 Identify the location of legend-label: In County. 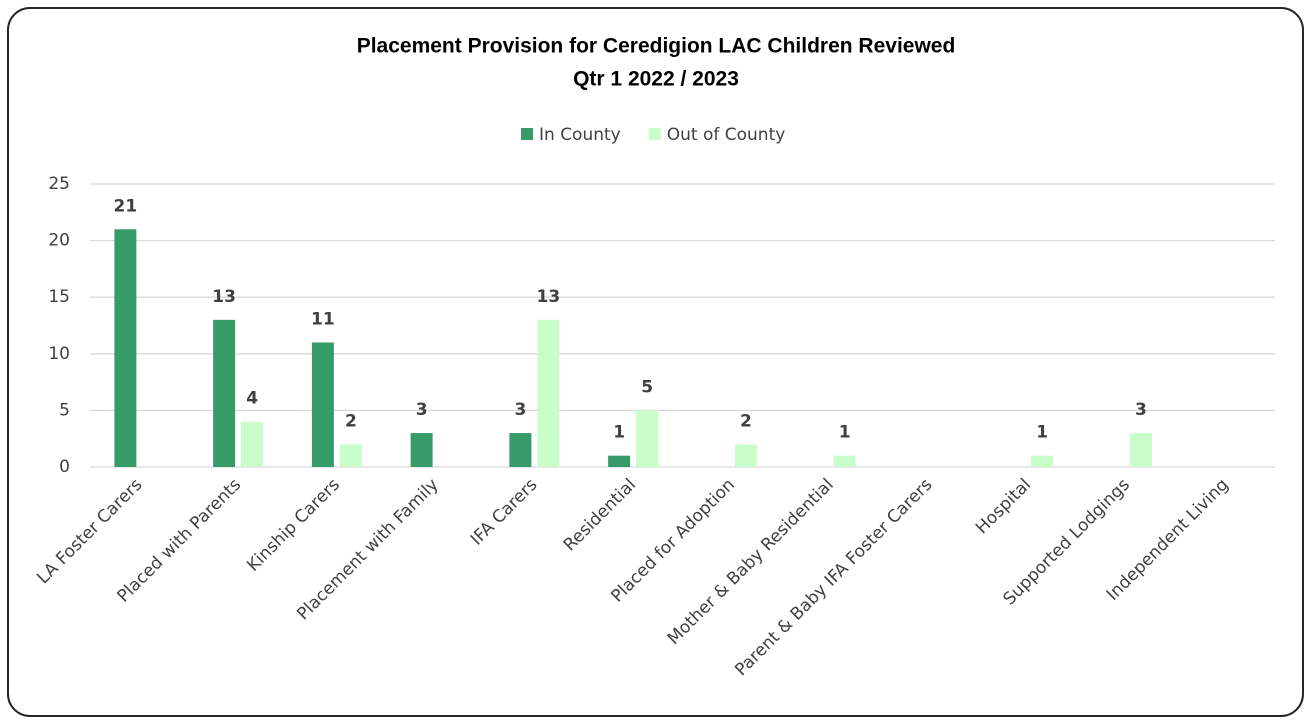
(580, 135).